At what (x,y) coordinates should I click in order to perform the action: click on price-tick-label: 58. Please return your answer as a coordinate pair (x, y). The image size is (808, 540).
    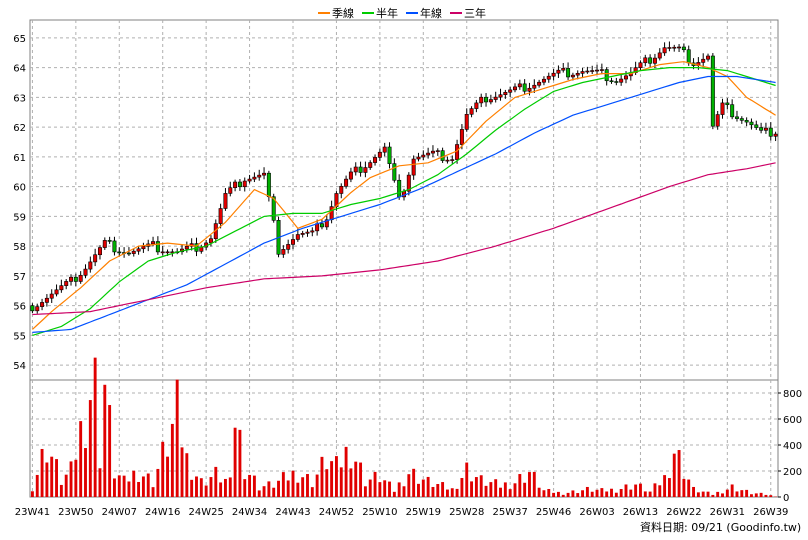
    Looking at the image, I should click on (19, 247).